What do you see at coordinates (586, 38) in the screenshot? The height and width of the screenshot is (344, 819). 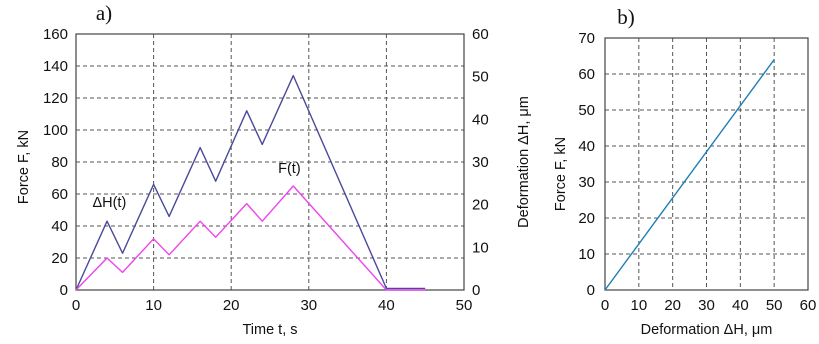 I see `y-tick-label: 70` at bounding box center [586, 38].